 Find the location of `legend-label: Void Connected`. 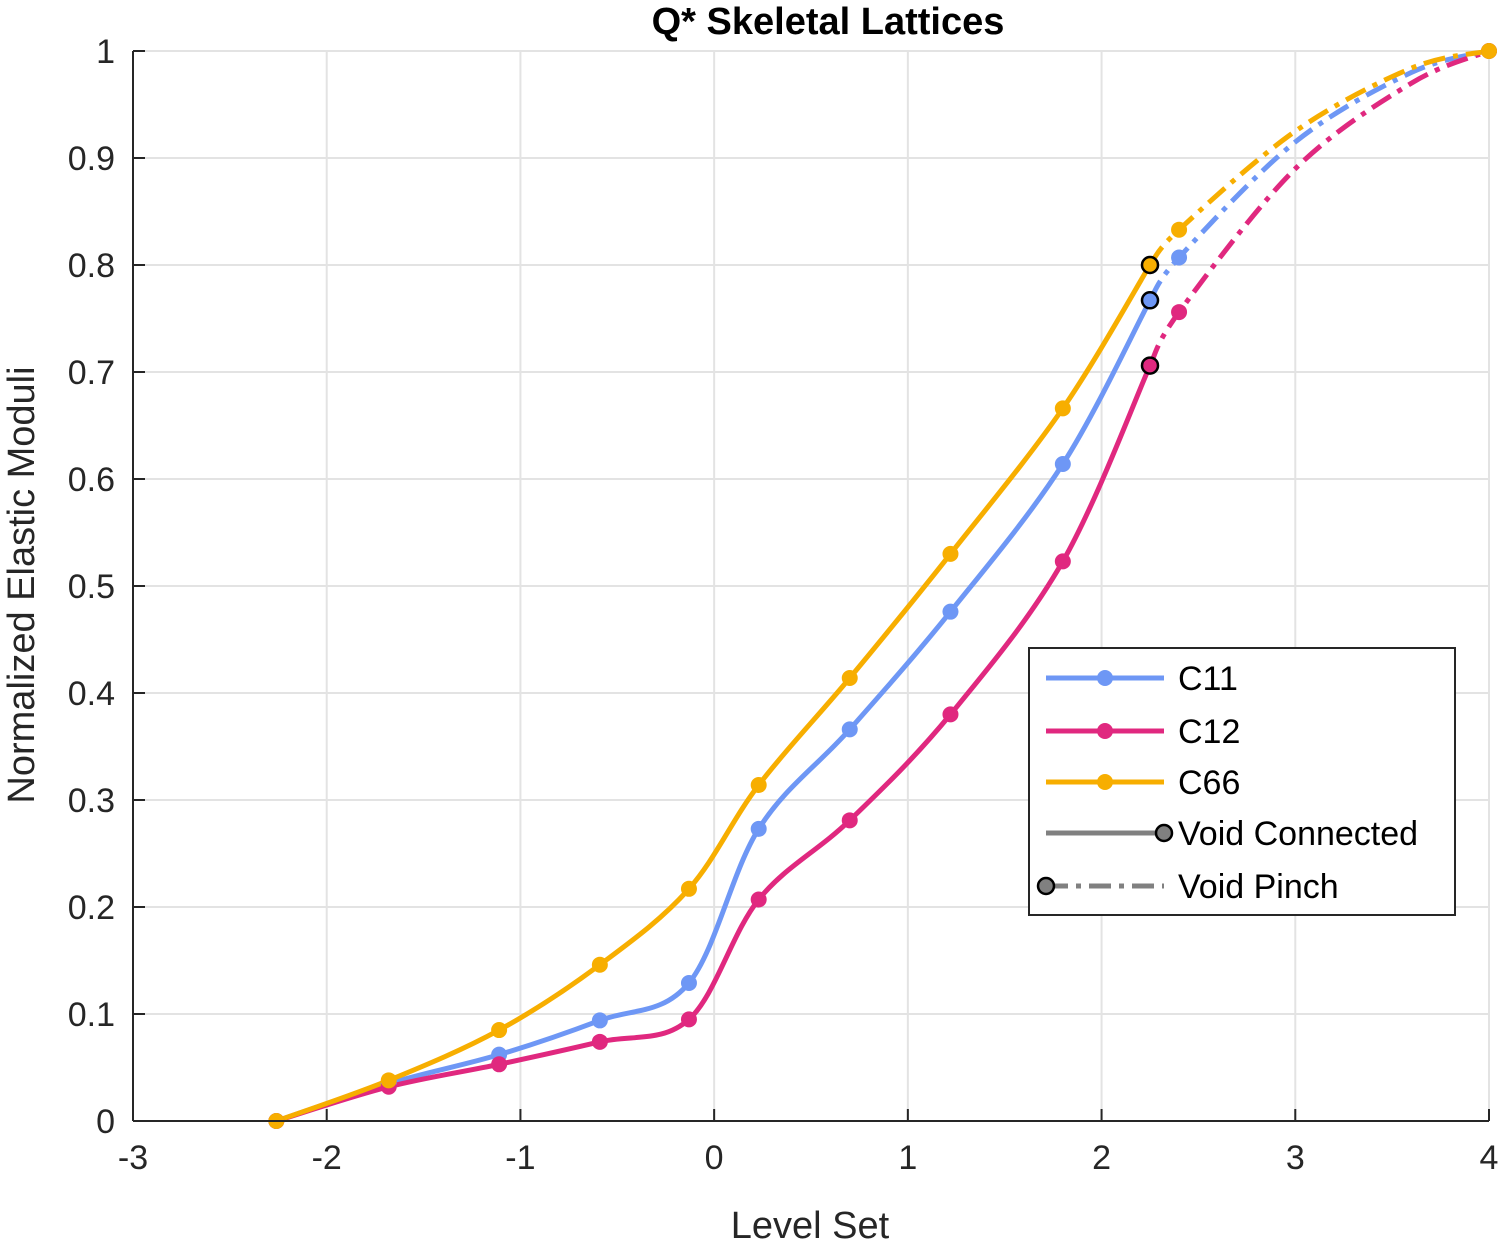

legend-label: Void Connected is located at coordinates (1298, 834).